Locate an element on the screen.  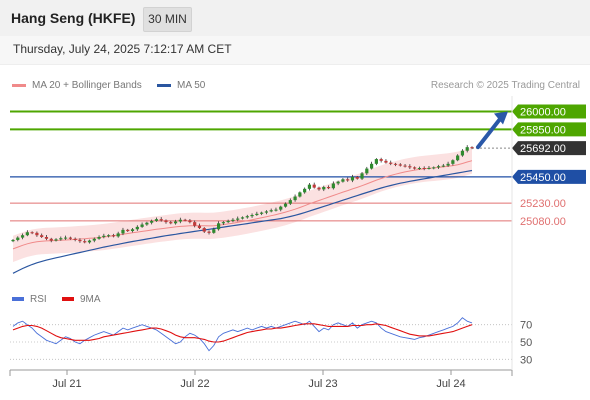
level-label-0: 26000.00 is located at coordinates (543, 112).